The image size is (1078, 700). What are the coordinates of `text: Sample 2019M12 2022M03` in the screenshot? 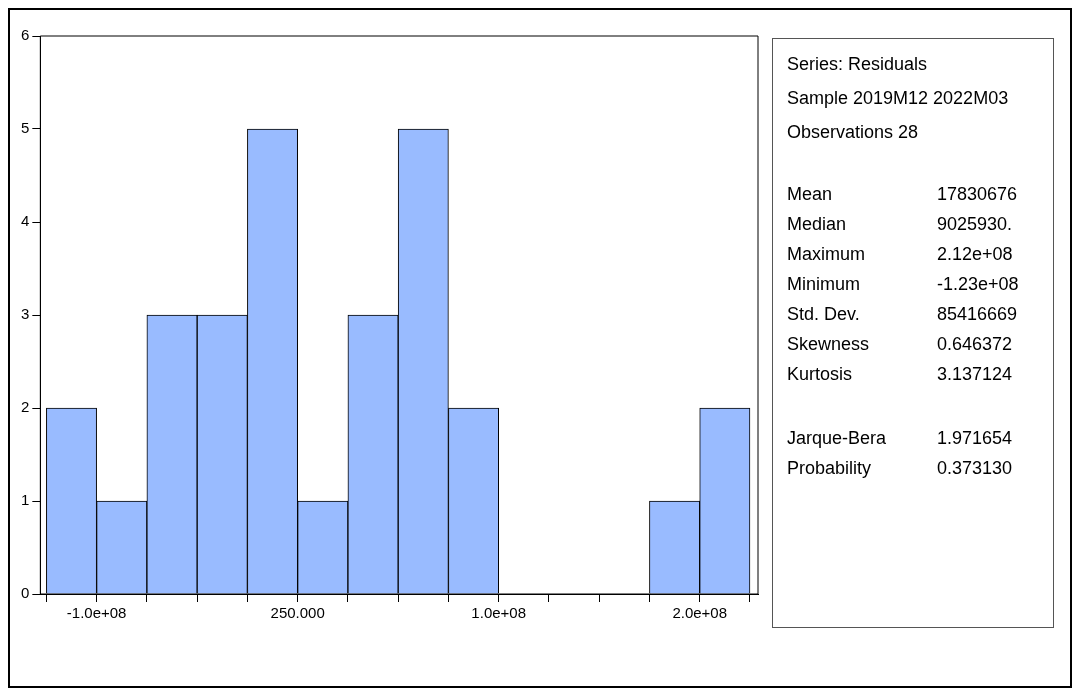 It's located at (898, 98).